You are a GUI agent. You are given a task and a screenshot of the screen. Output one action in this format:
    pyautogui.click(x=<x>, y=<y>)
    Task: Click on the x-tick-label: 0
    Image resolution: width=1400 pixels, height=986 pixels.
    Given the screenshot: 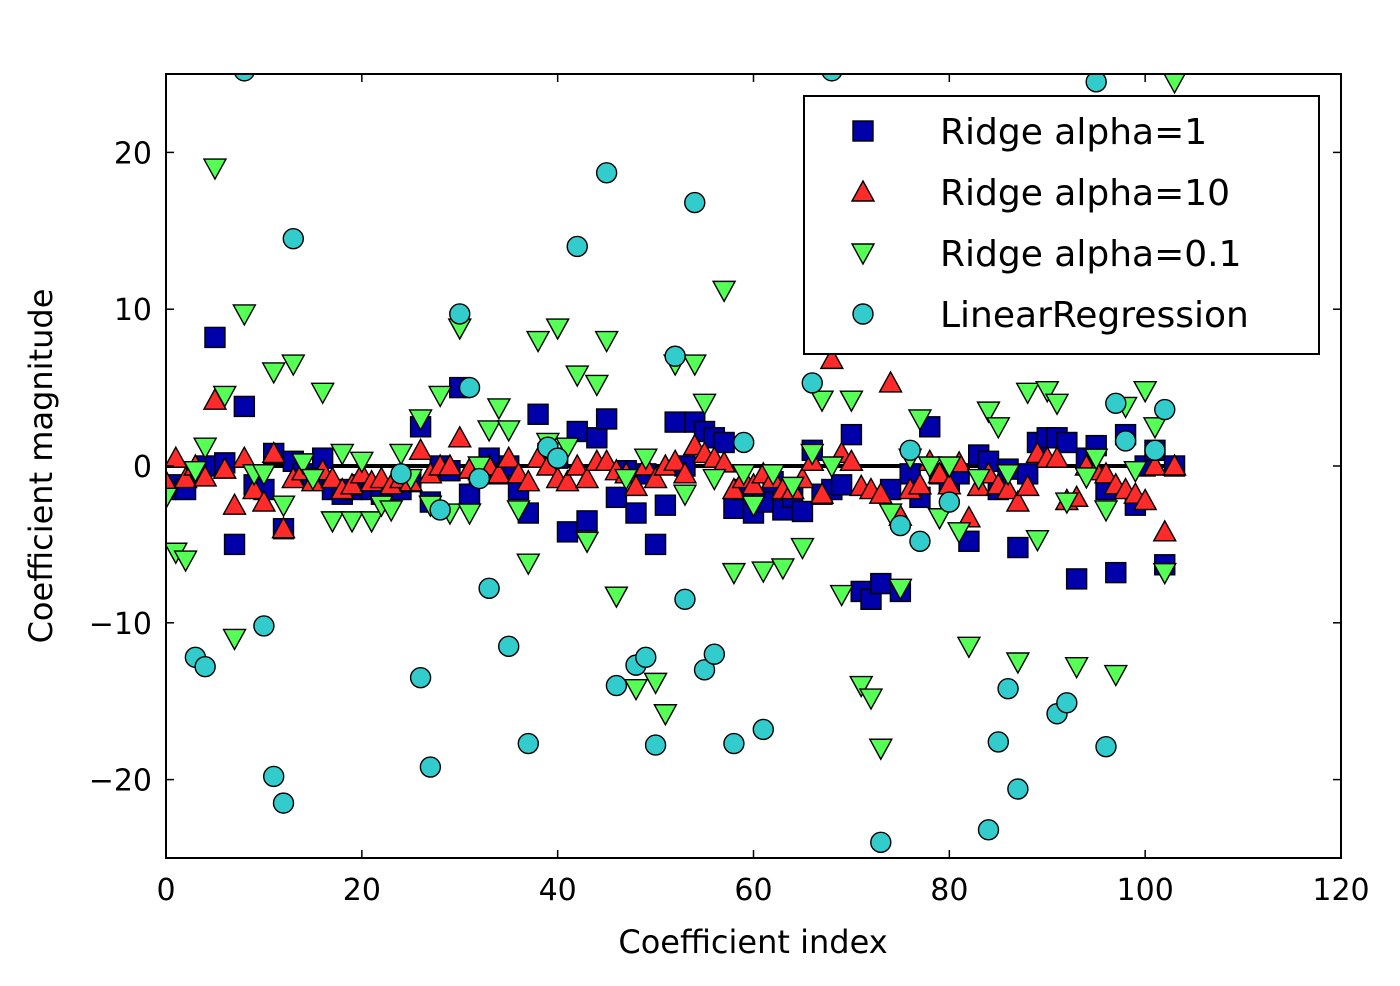 What is the action you would take?
    pyautogui.click(x=165, y=890)
    